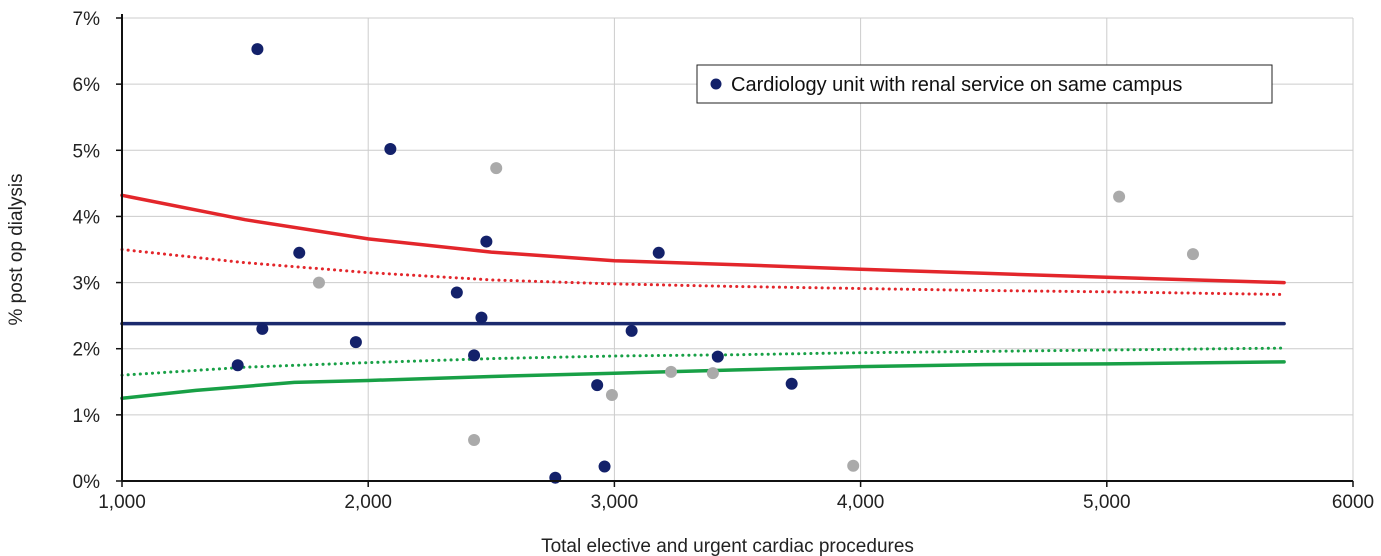  I want to click on x-tick-labels: 1,000 2,000 3,000 4,000 5,000 6000, so click(736, 502).